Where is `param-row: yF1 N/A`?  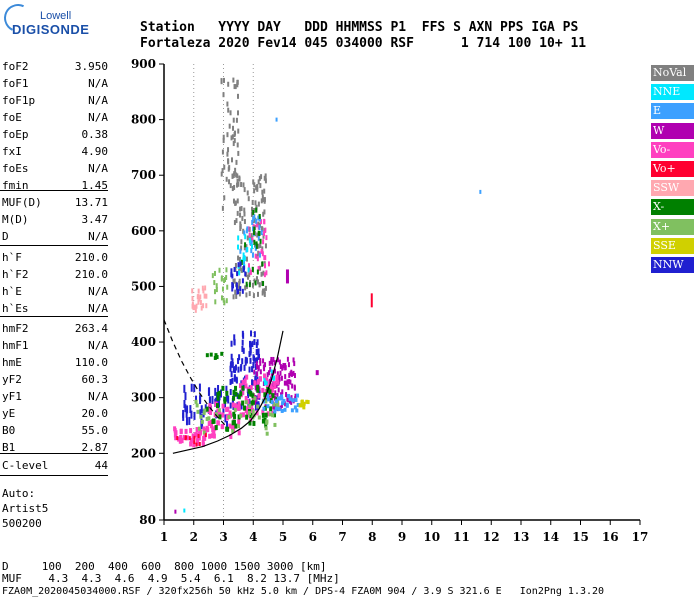 param-row: yF1 N/A is located at coordinates (55, 398).